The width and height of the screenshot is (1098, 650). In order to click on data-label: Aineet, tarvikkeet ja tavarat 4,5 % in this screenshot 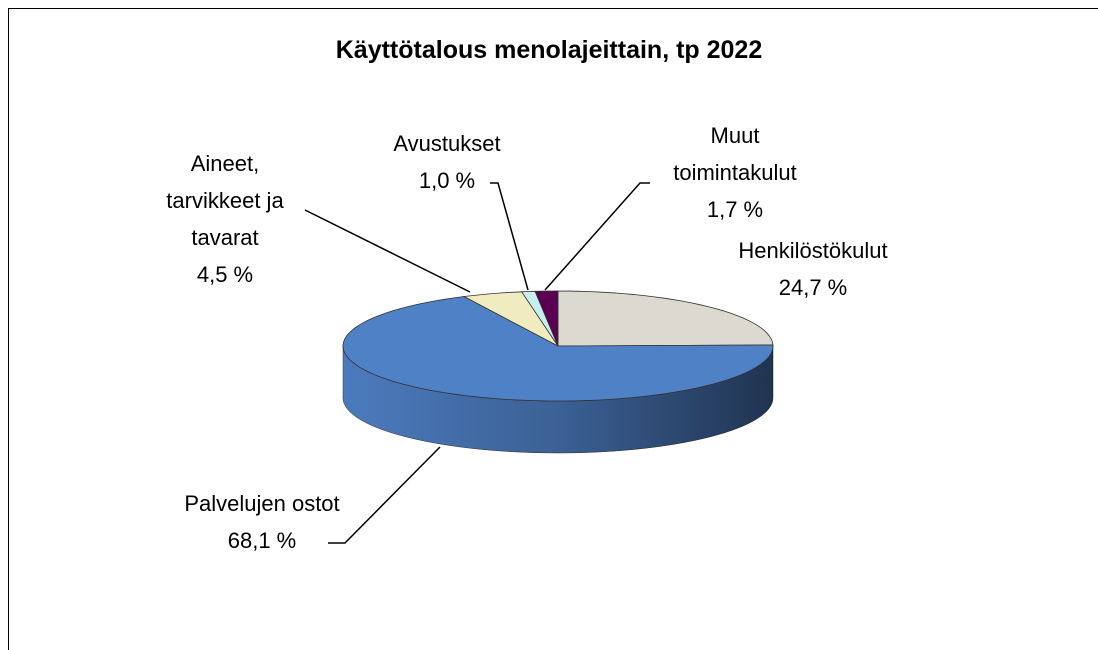, I will do `click(225, 219)`.